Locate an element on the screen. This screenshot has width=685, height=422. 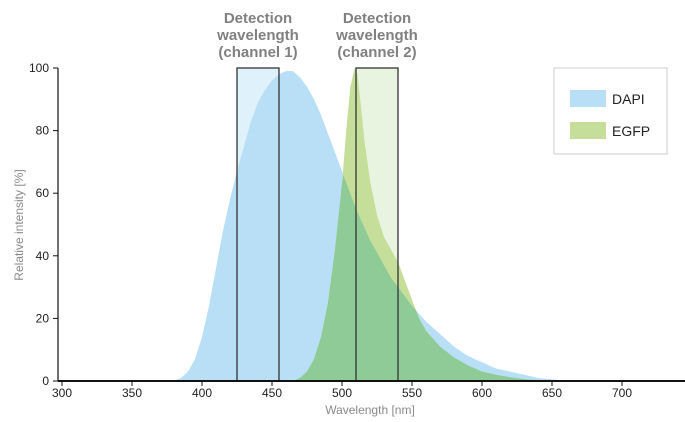
y-axis-ticks: 0 20 40 60 80 100 is located at coordinates (43, 224).